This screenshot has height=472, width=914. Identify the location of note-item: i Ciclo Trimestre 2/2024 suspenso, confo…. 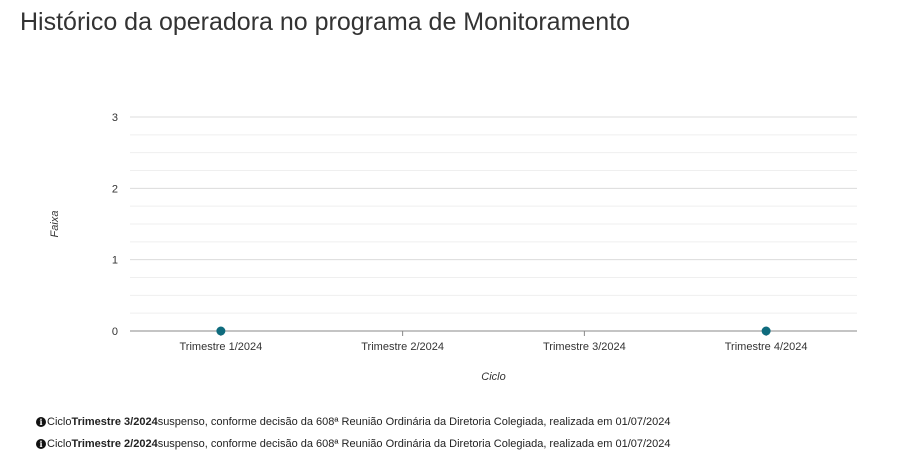
(353, 444).